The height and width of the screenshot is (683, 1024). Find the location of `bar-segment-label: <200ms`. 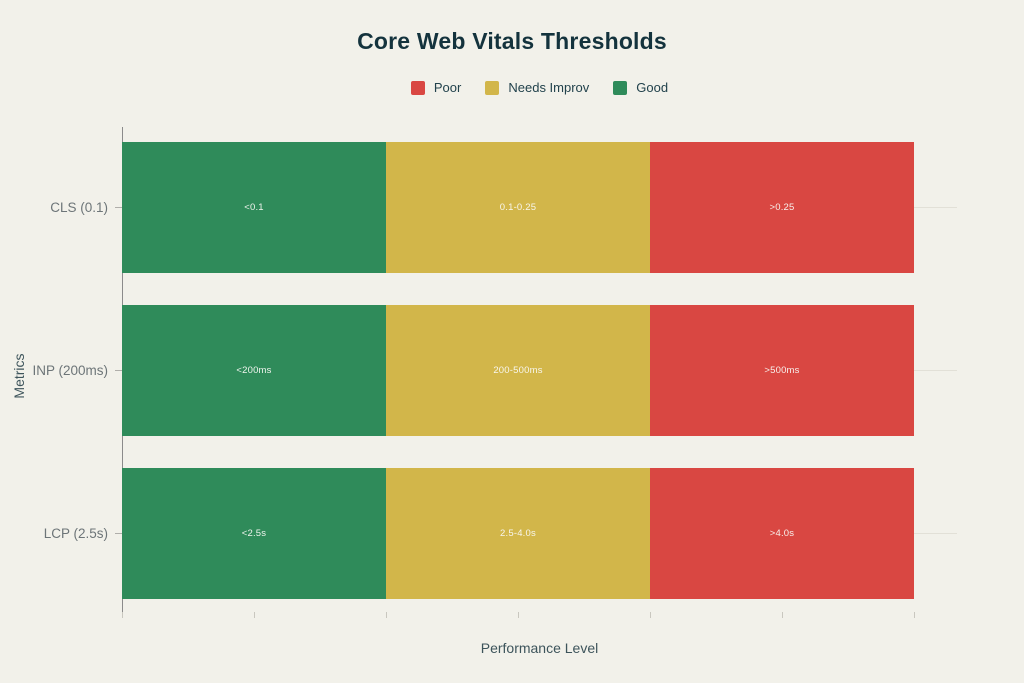

bar-segment-label: <200ms is located at coordinates (254, 370).